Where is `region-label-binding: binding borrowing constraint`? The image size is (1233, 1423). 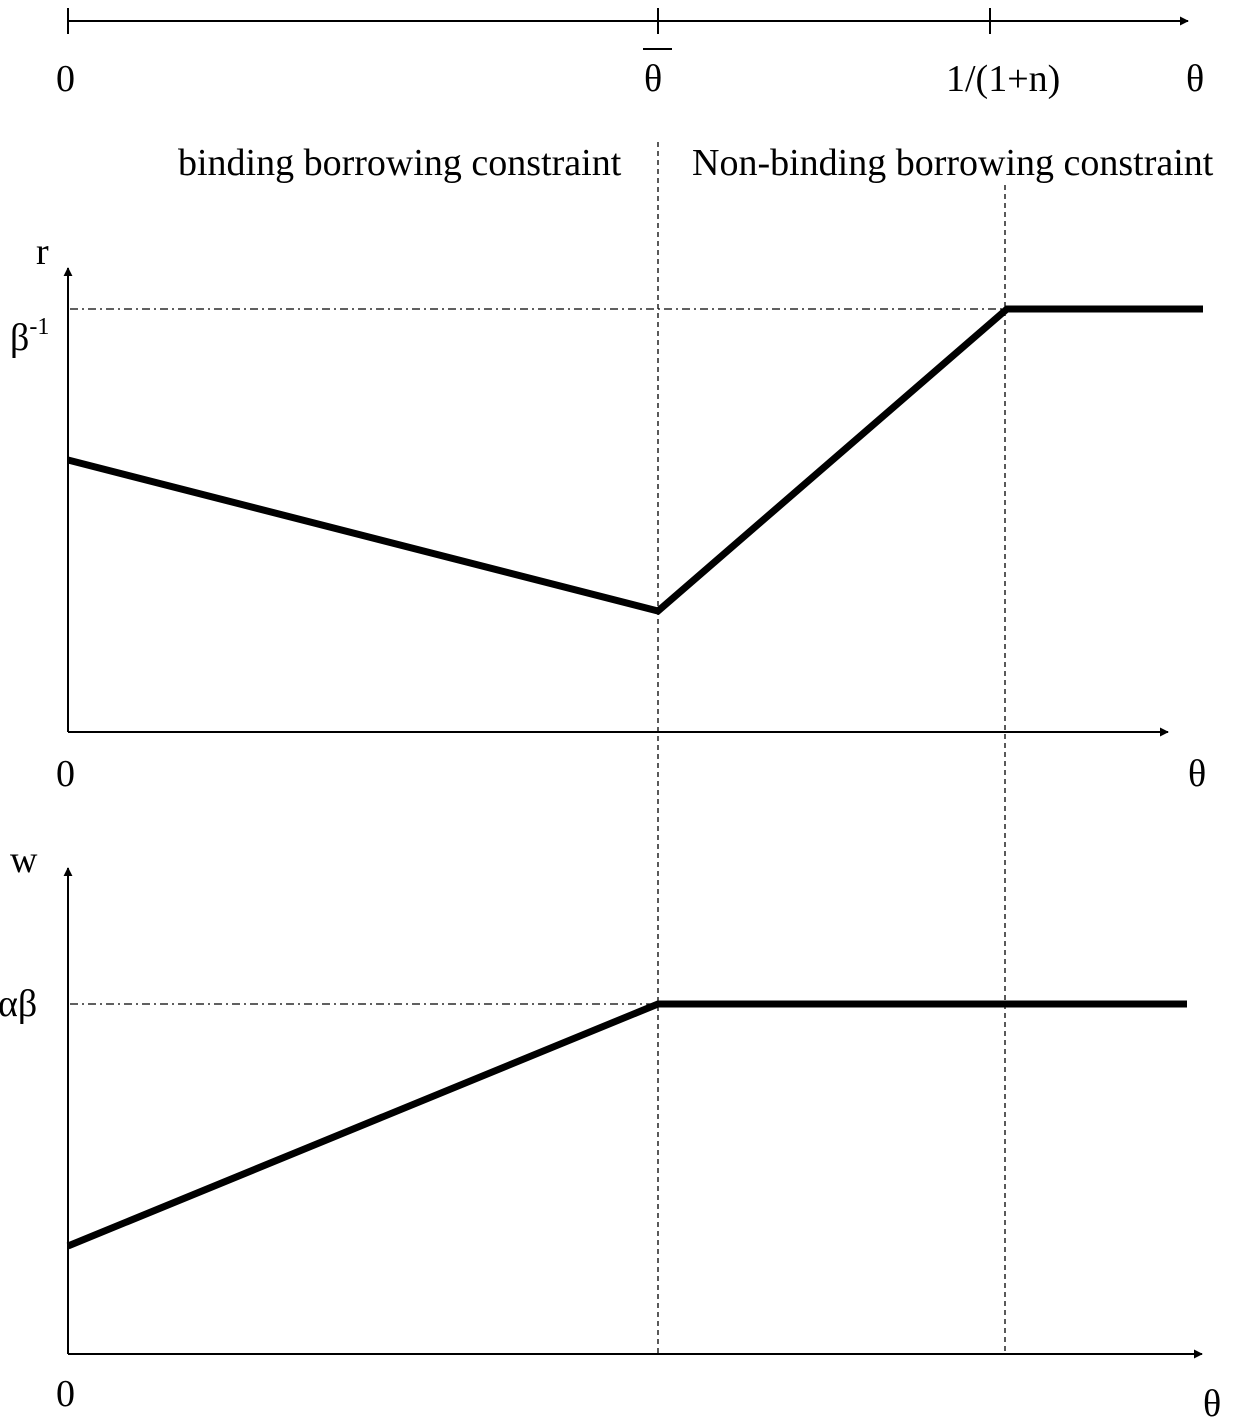
region-label-binding: binding borrowing constraint is located at coordinates (400, 163).